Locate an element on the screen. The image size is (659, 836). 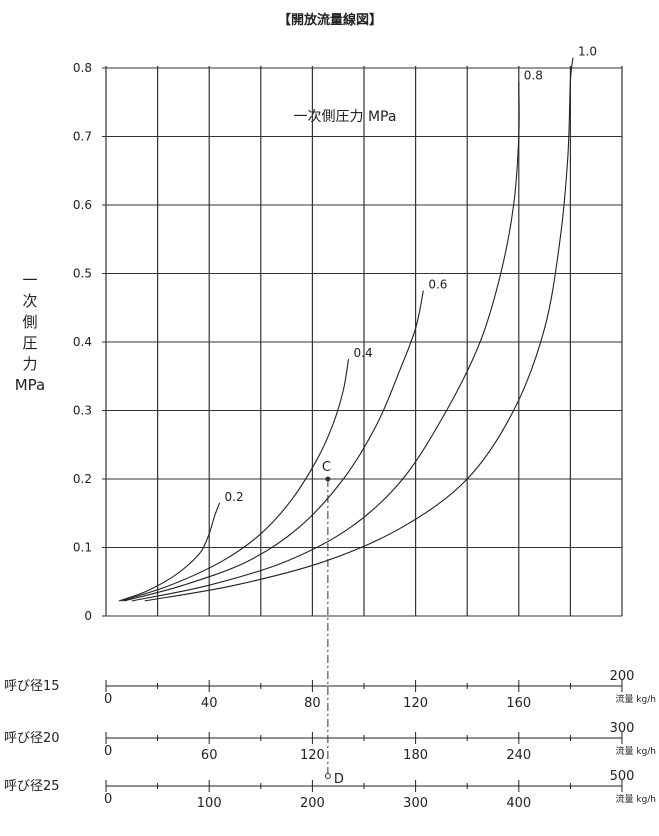
point-c-label: C is located at coordinates (326, 467).